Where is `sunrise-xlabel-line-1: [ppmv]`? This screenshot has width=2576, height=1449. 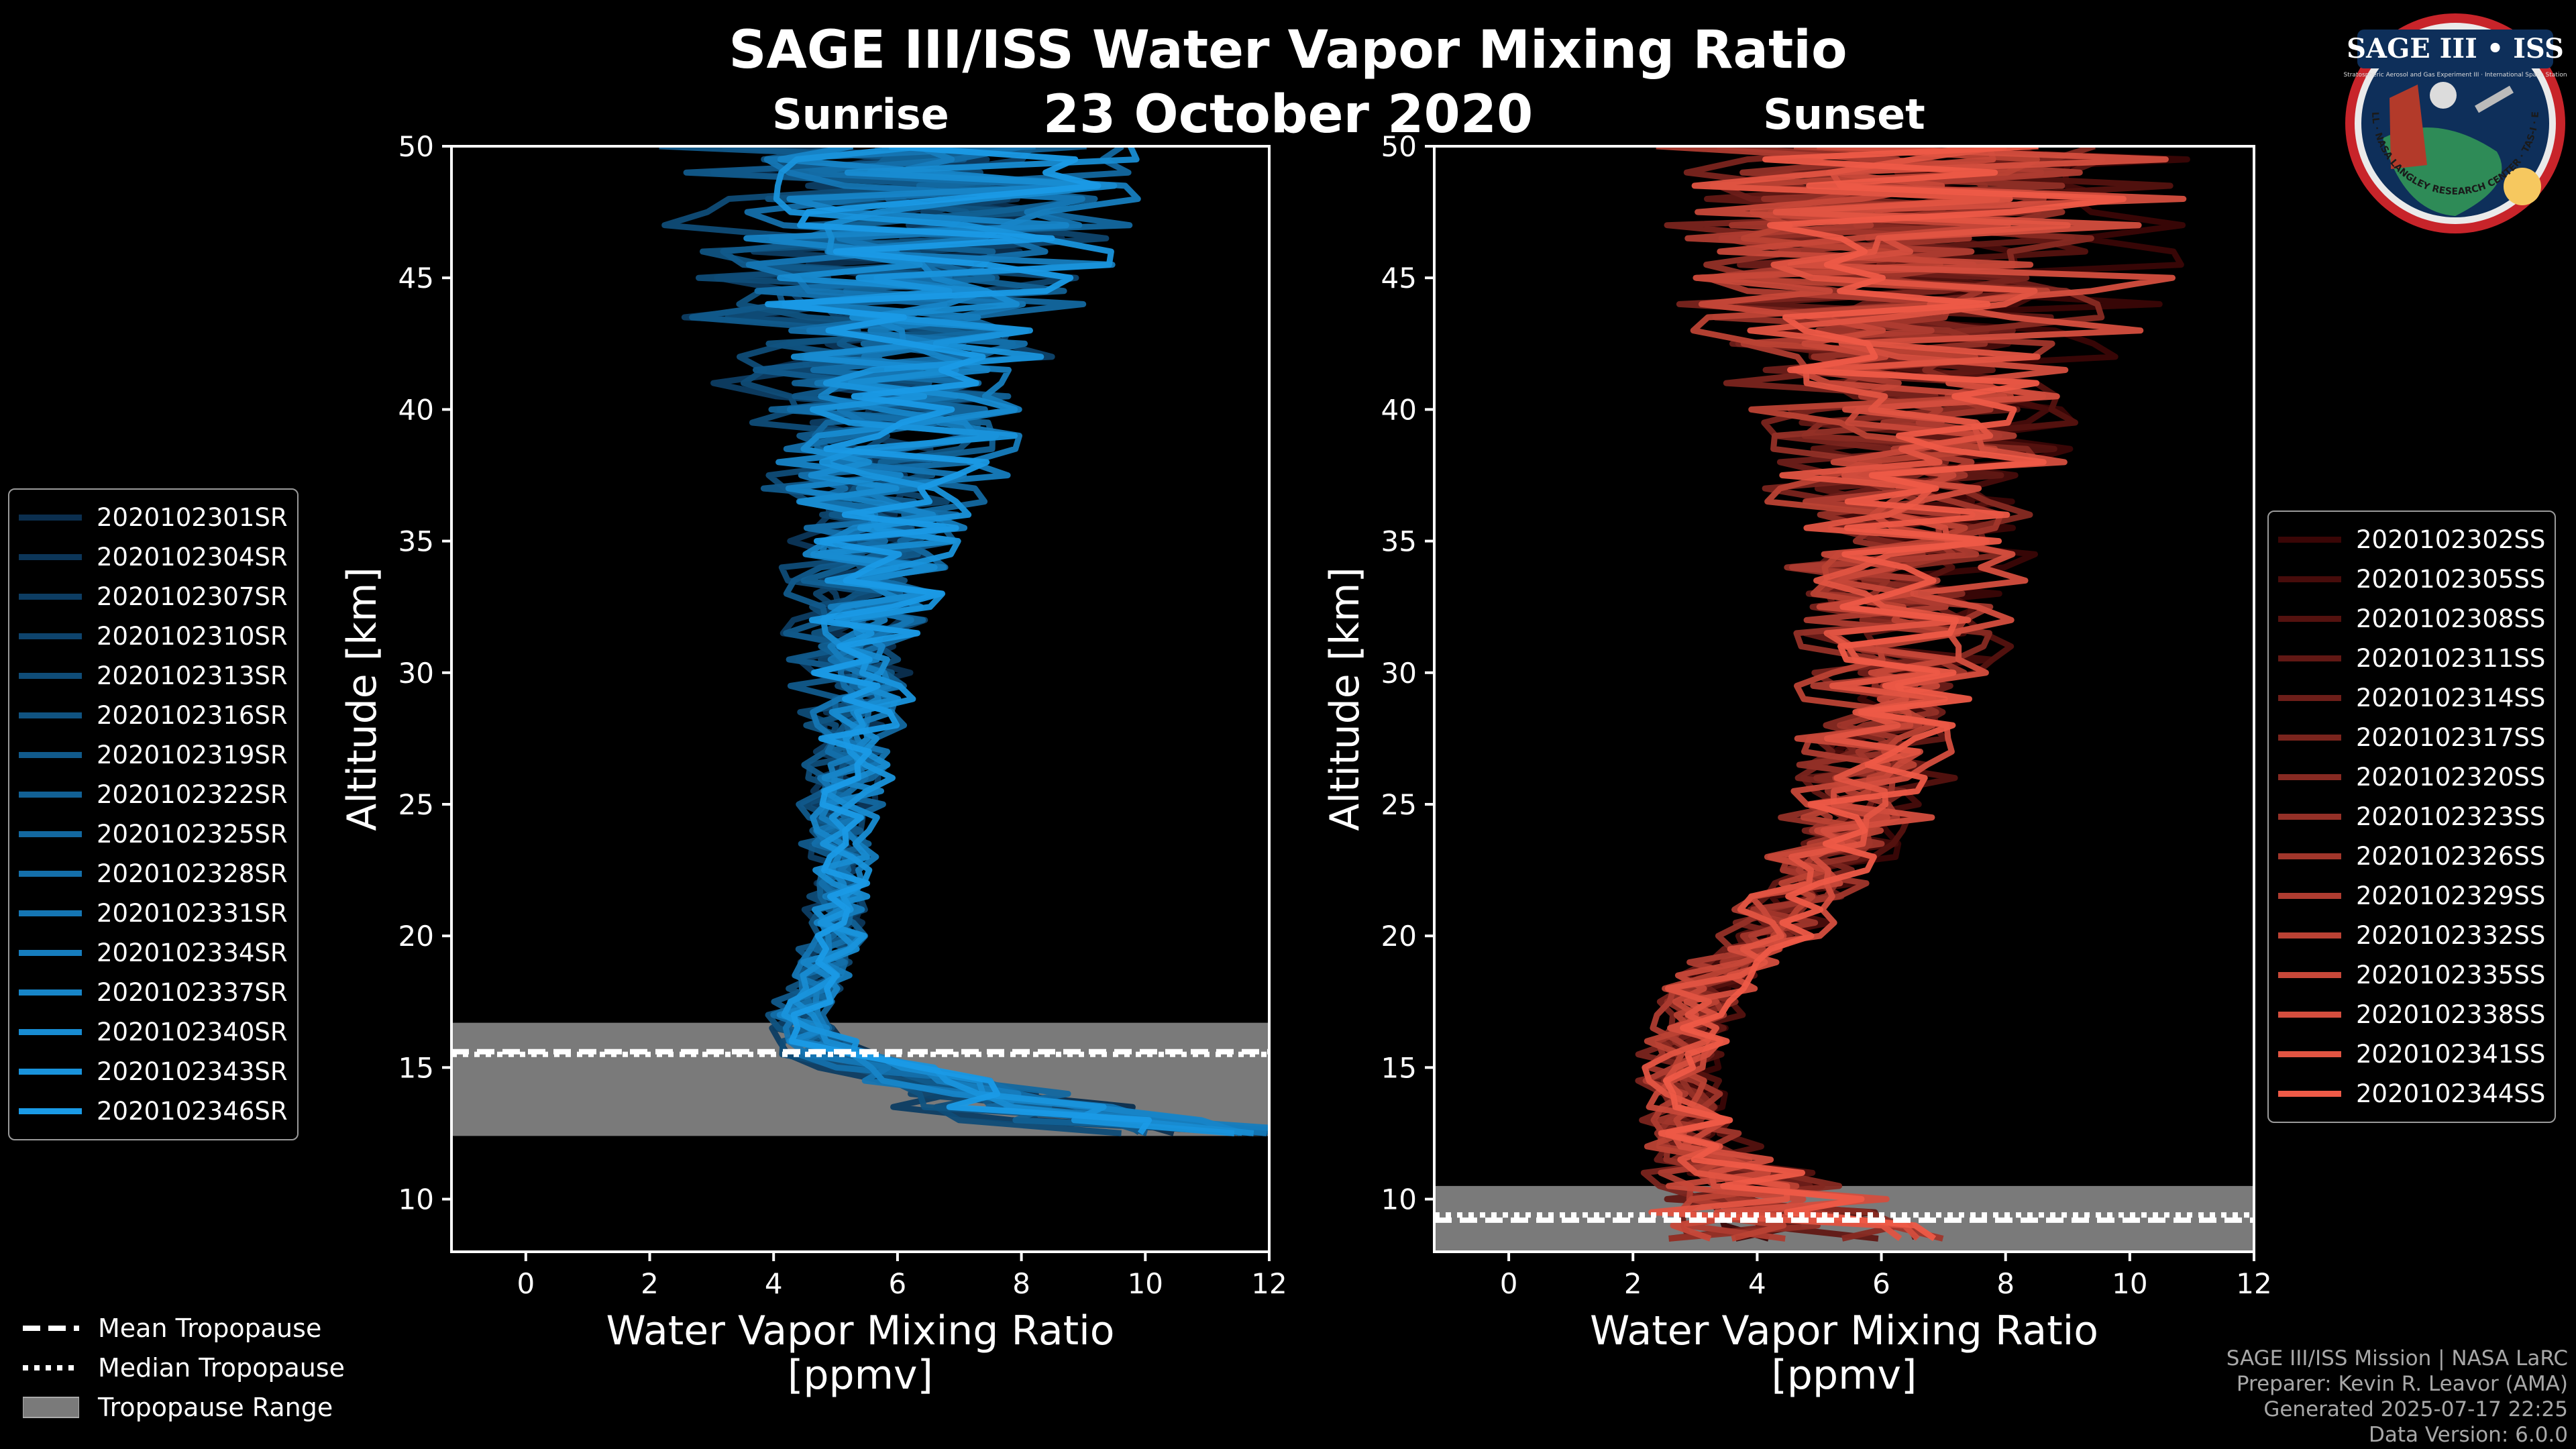
sunrise-xlabel-line-1: [ppmv] is located at coordinates (860, 1375).